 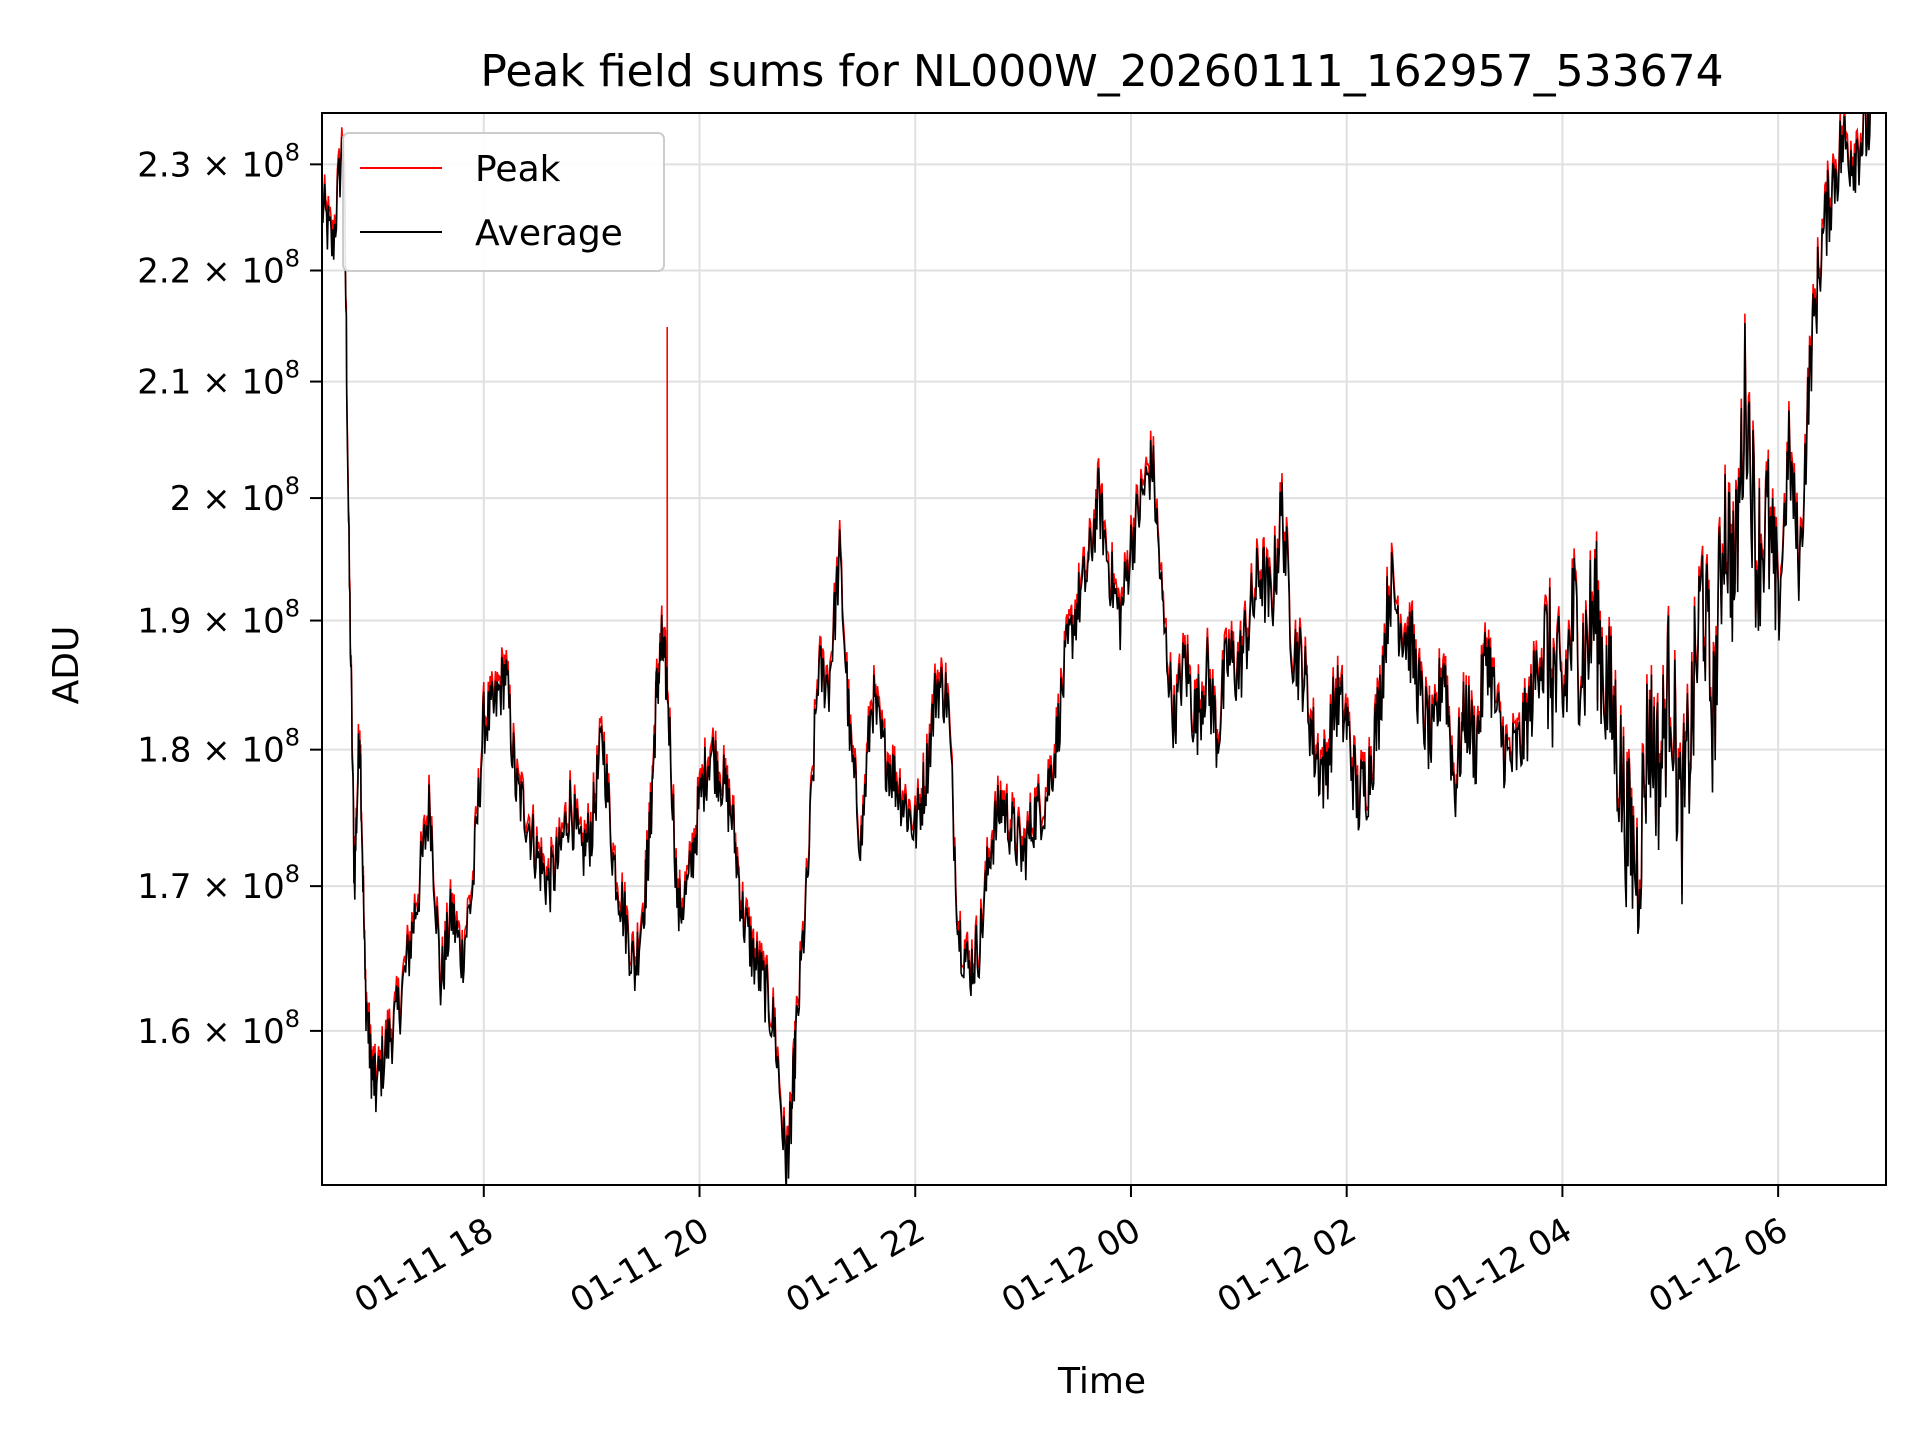 I want to click on y-tick-label: 2.1 × 108, so click(x=218, y=379).